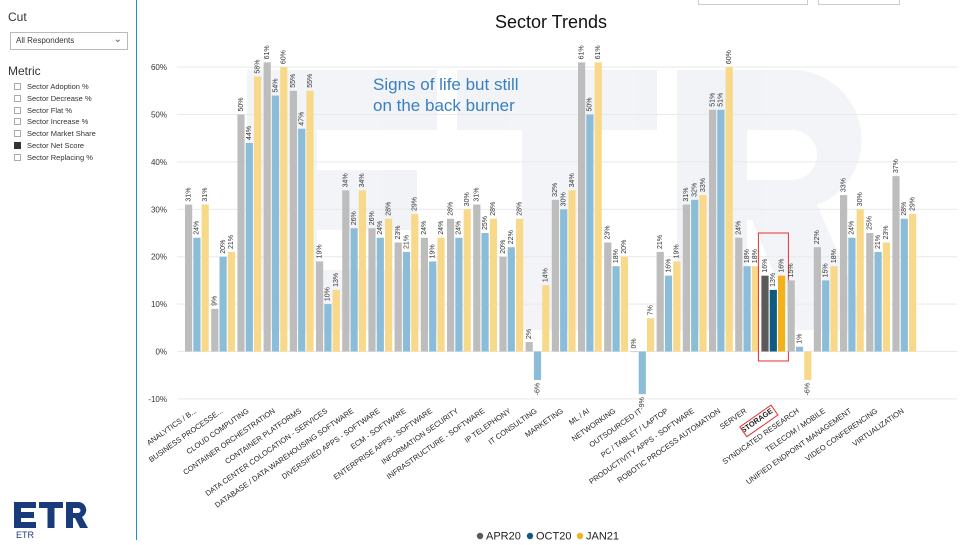  Describe the element at coordinates (53, 99) in the screenshot. I see `metric-option: Sector Decrease %` at that location.